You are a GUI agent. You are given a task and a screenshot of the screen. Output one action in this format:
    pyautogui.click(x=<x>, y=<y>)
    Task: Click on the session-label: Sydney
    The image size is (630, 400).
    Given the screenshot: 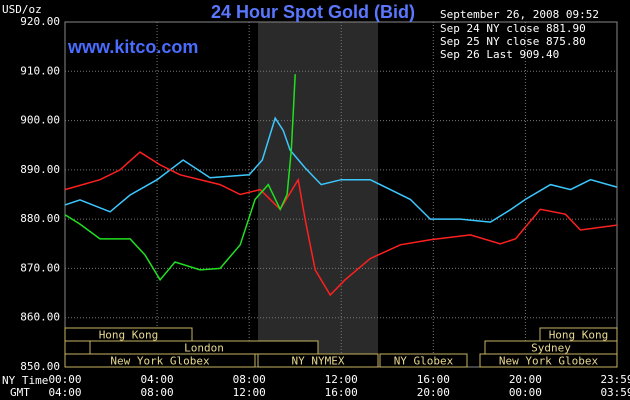 What is the action you would take?
    pyautogui.click(x=551, y=348)
    